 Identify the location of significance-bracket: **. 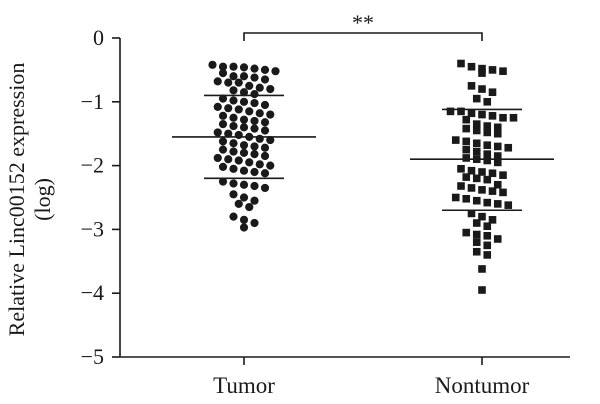
(363, 25).